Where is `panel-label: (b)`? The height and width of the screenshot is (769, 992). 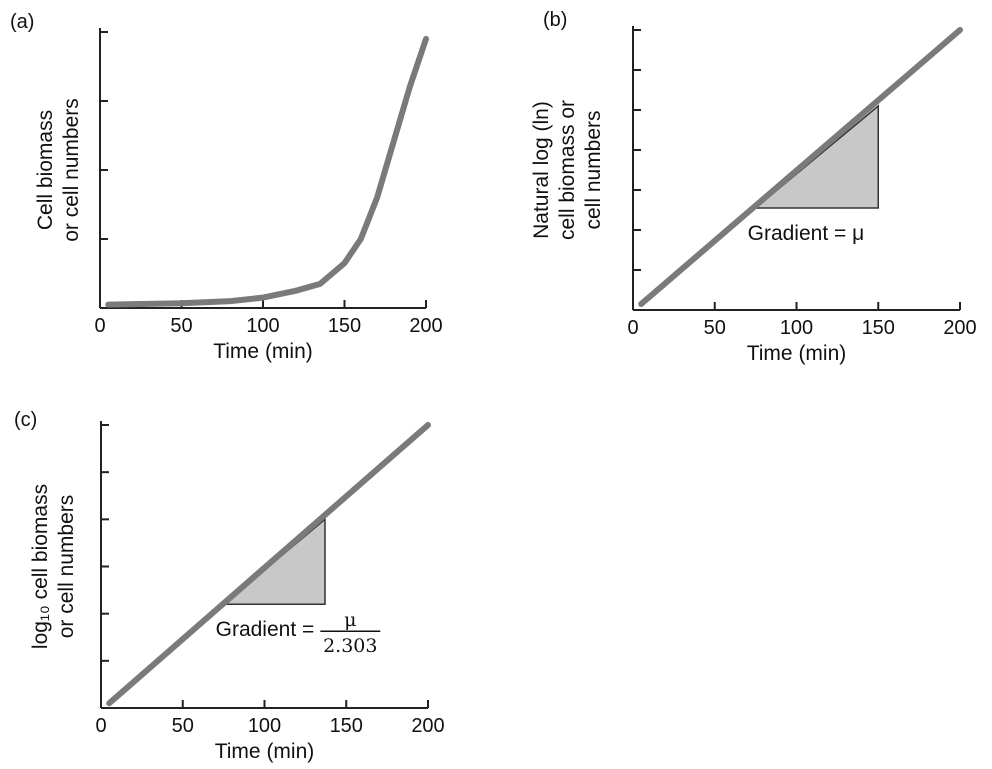
panel-label: (b) is located at coordinates (555, 20).